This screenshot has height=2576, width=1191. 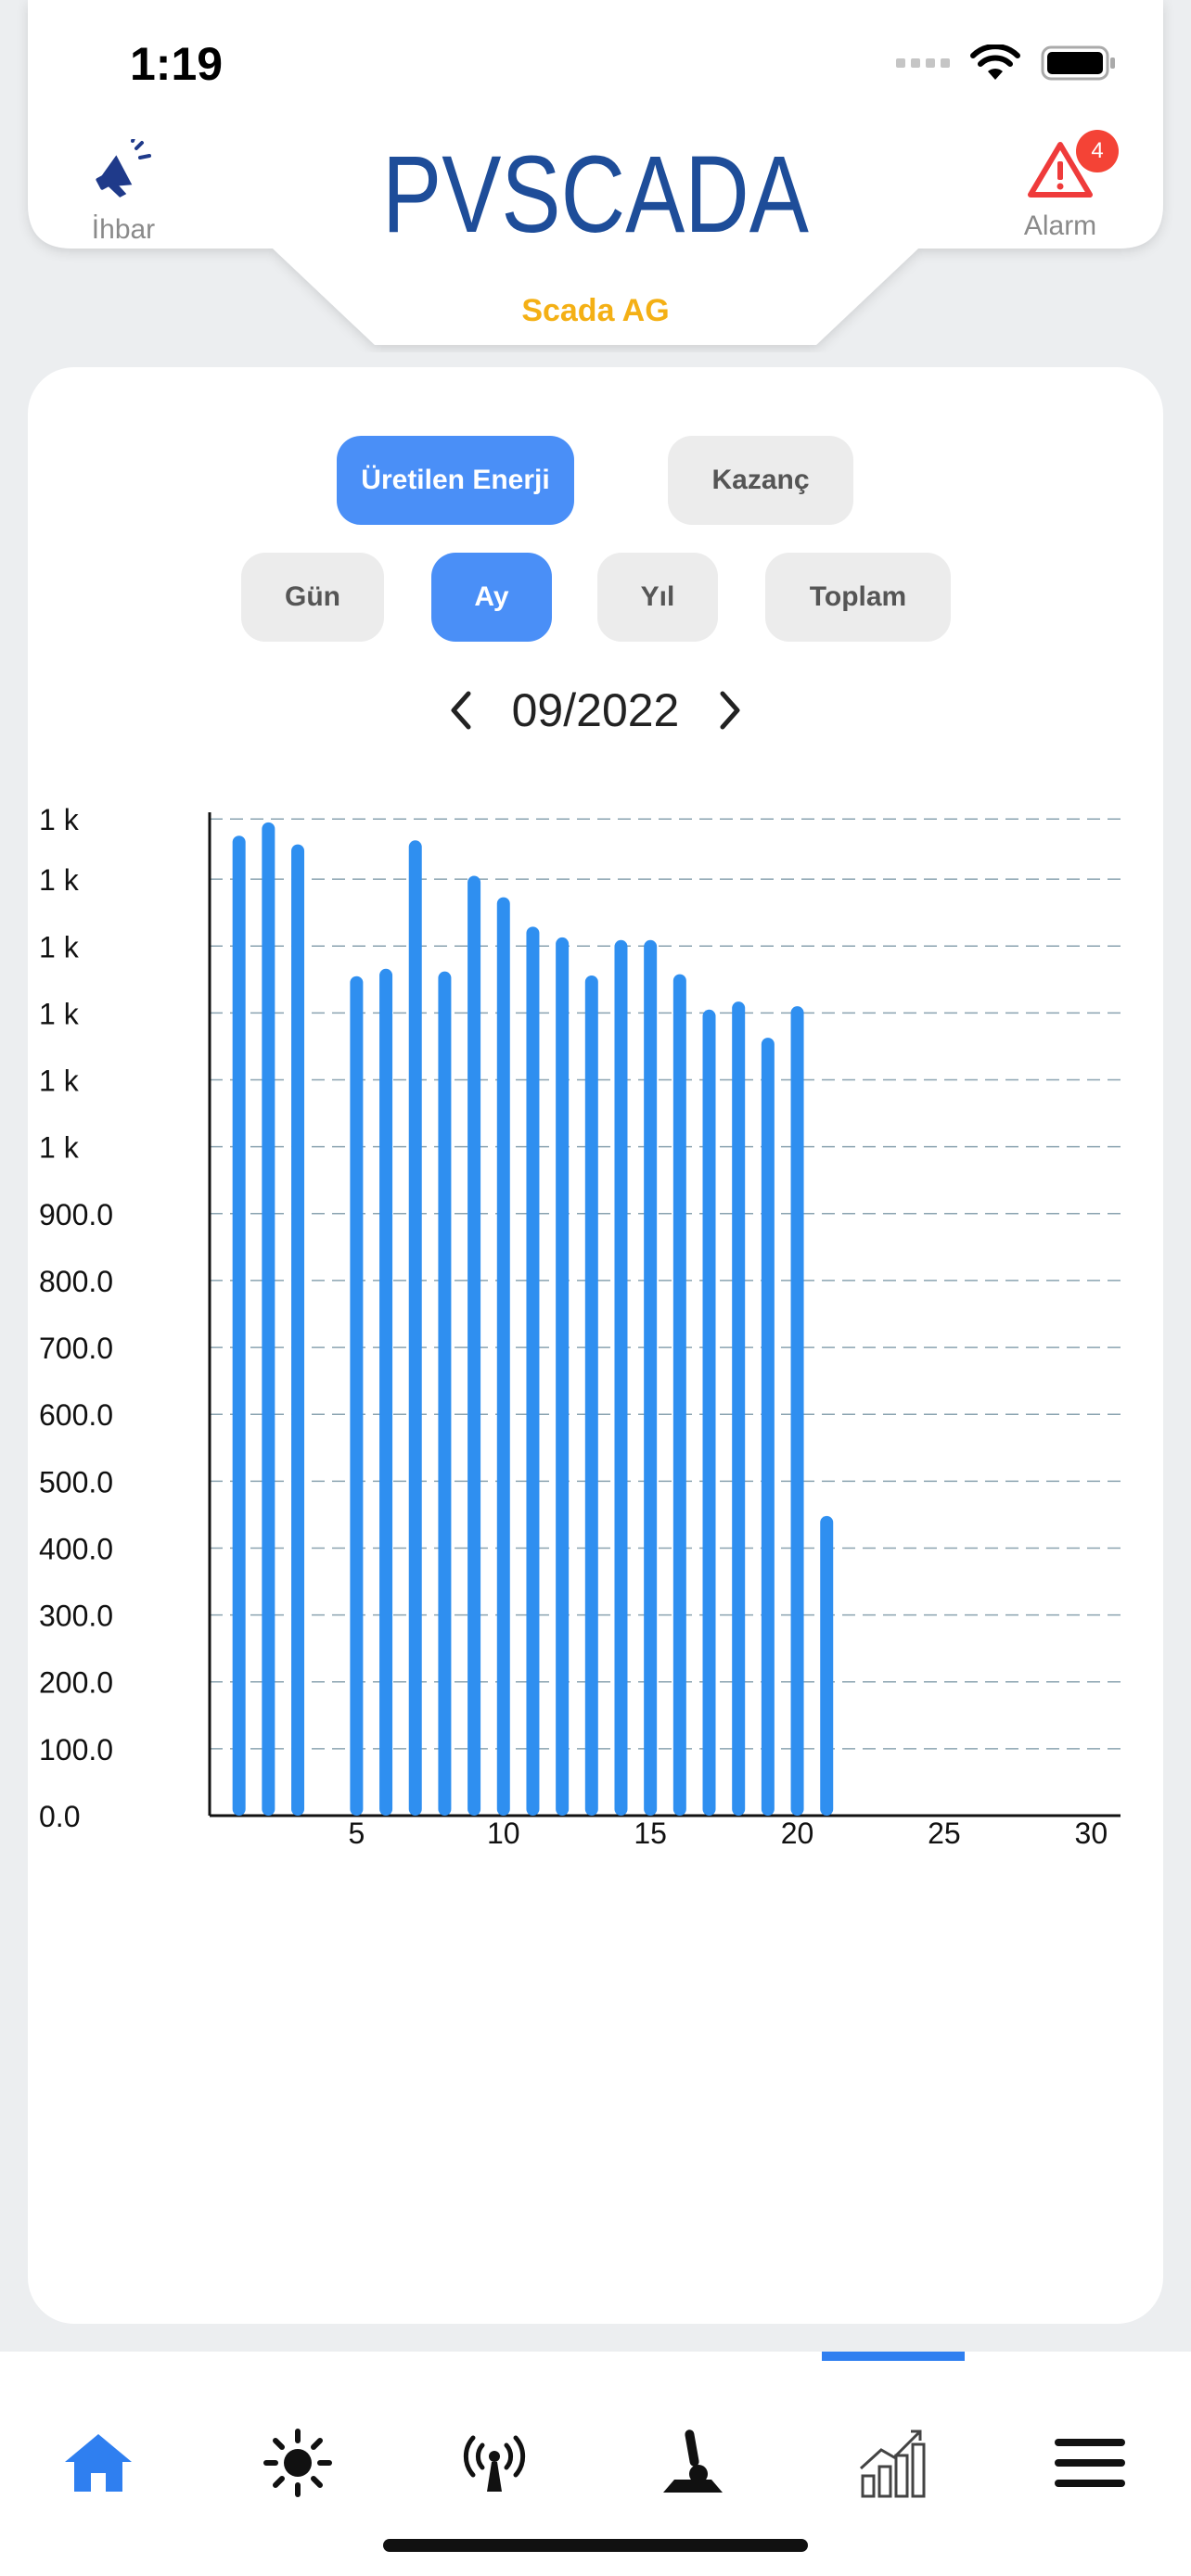 What do you see at coordinates (1078, 63) in the screenshot?
I see `battery-icon` at bounding box center [1078, 63].